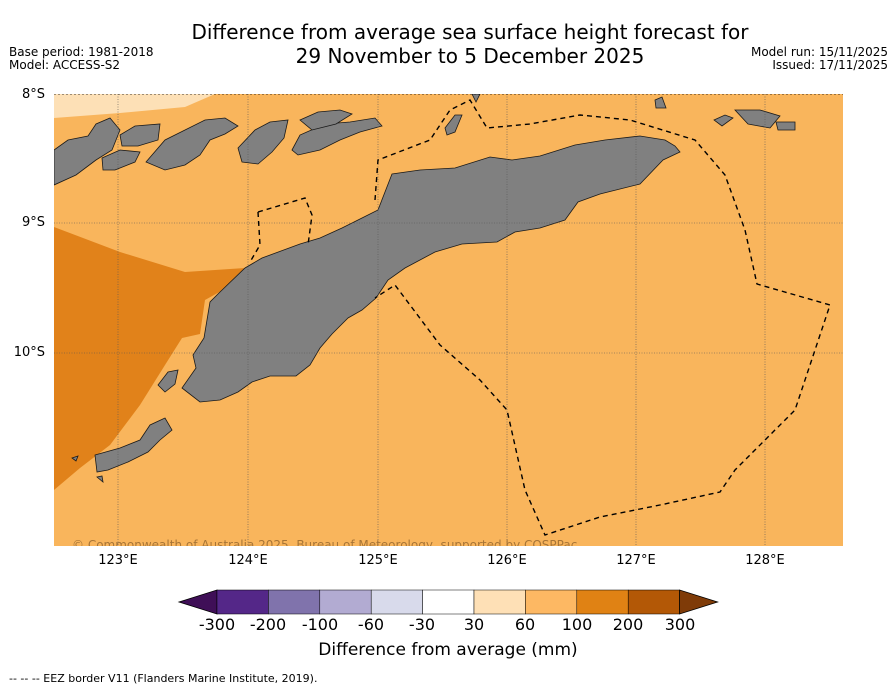  What do you see at coordinates (507, 560) in the screenshot?
I see `lon-label-126e: 126°E` at bounding box center [507, 560].